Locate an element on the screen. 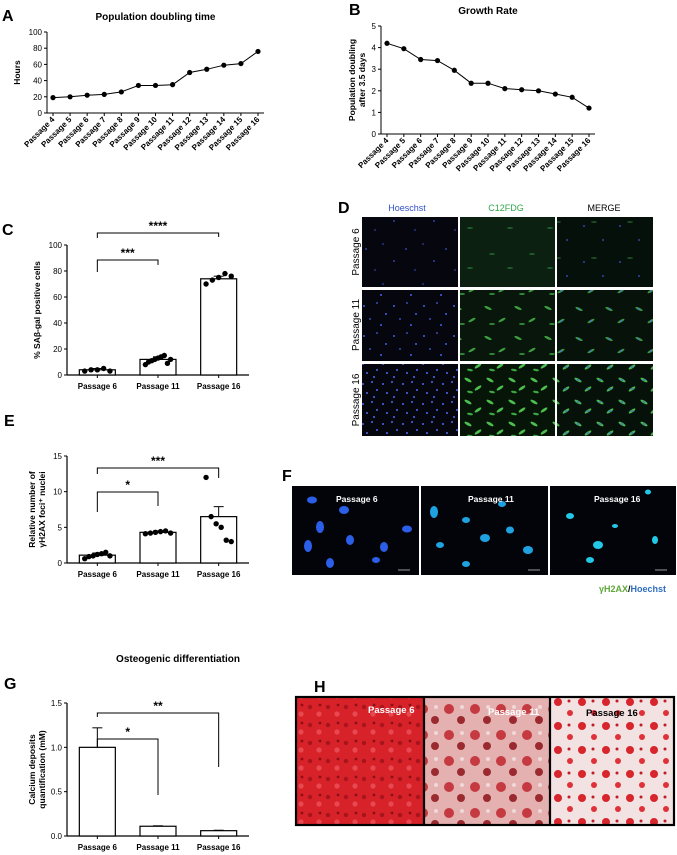  alizarin-image-p6 is located at coordinates (360, 761).